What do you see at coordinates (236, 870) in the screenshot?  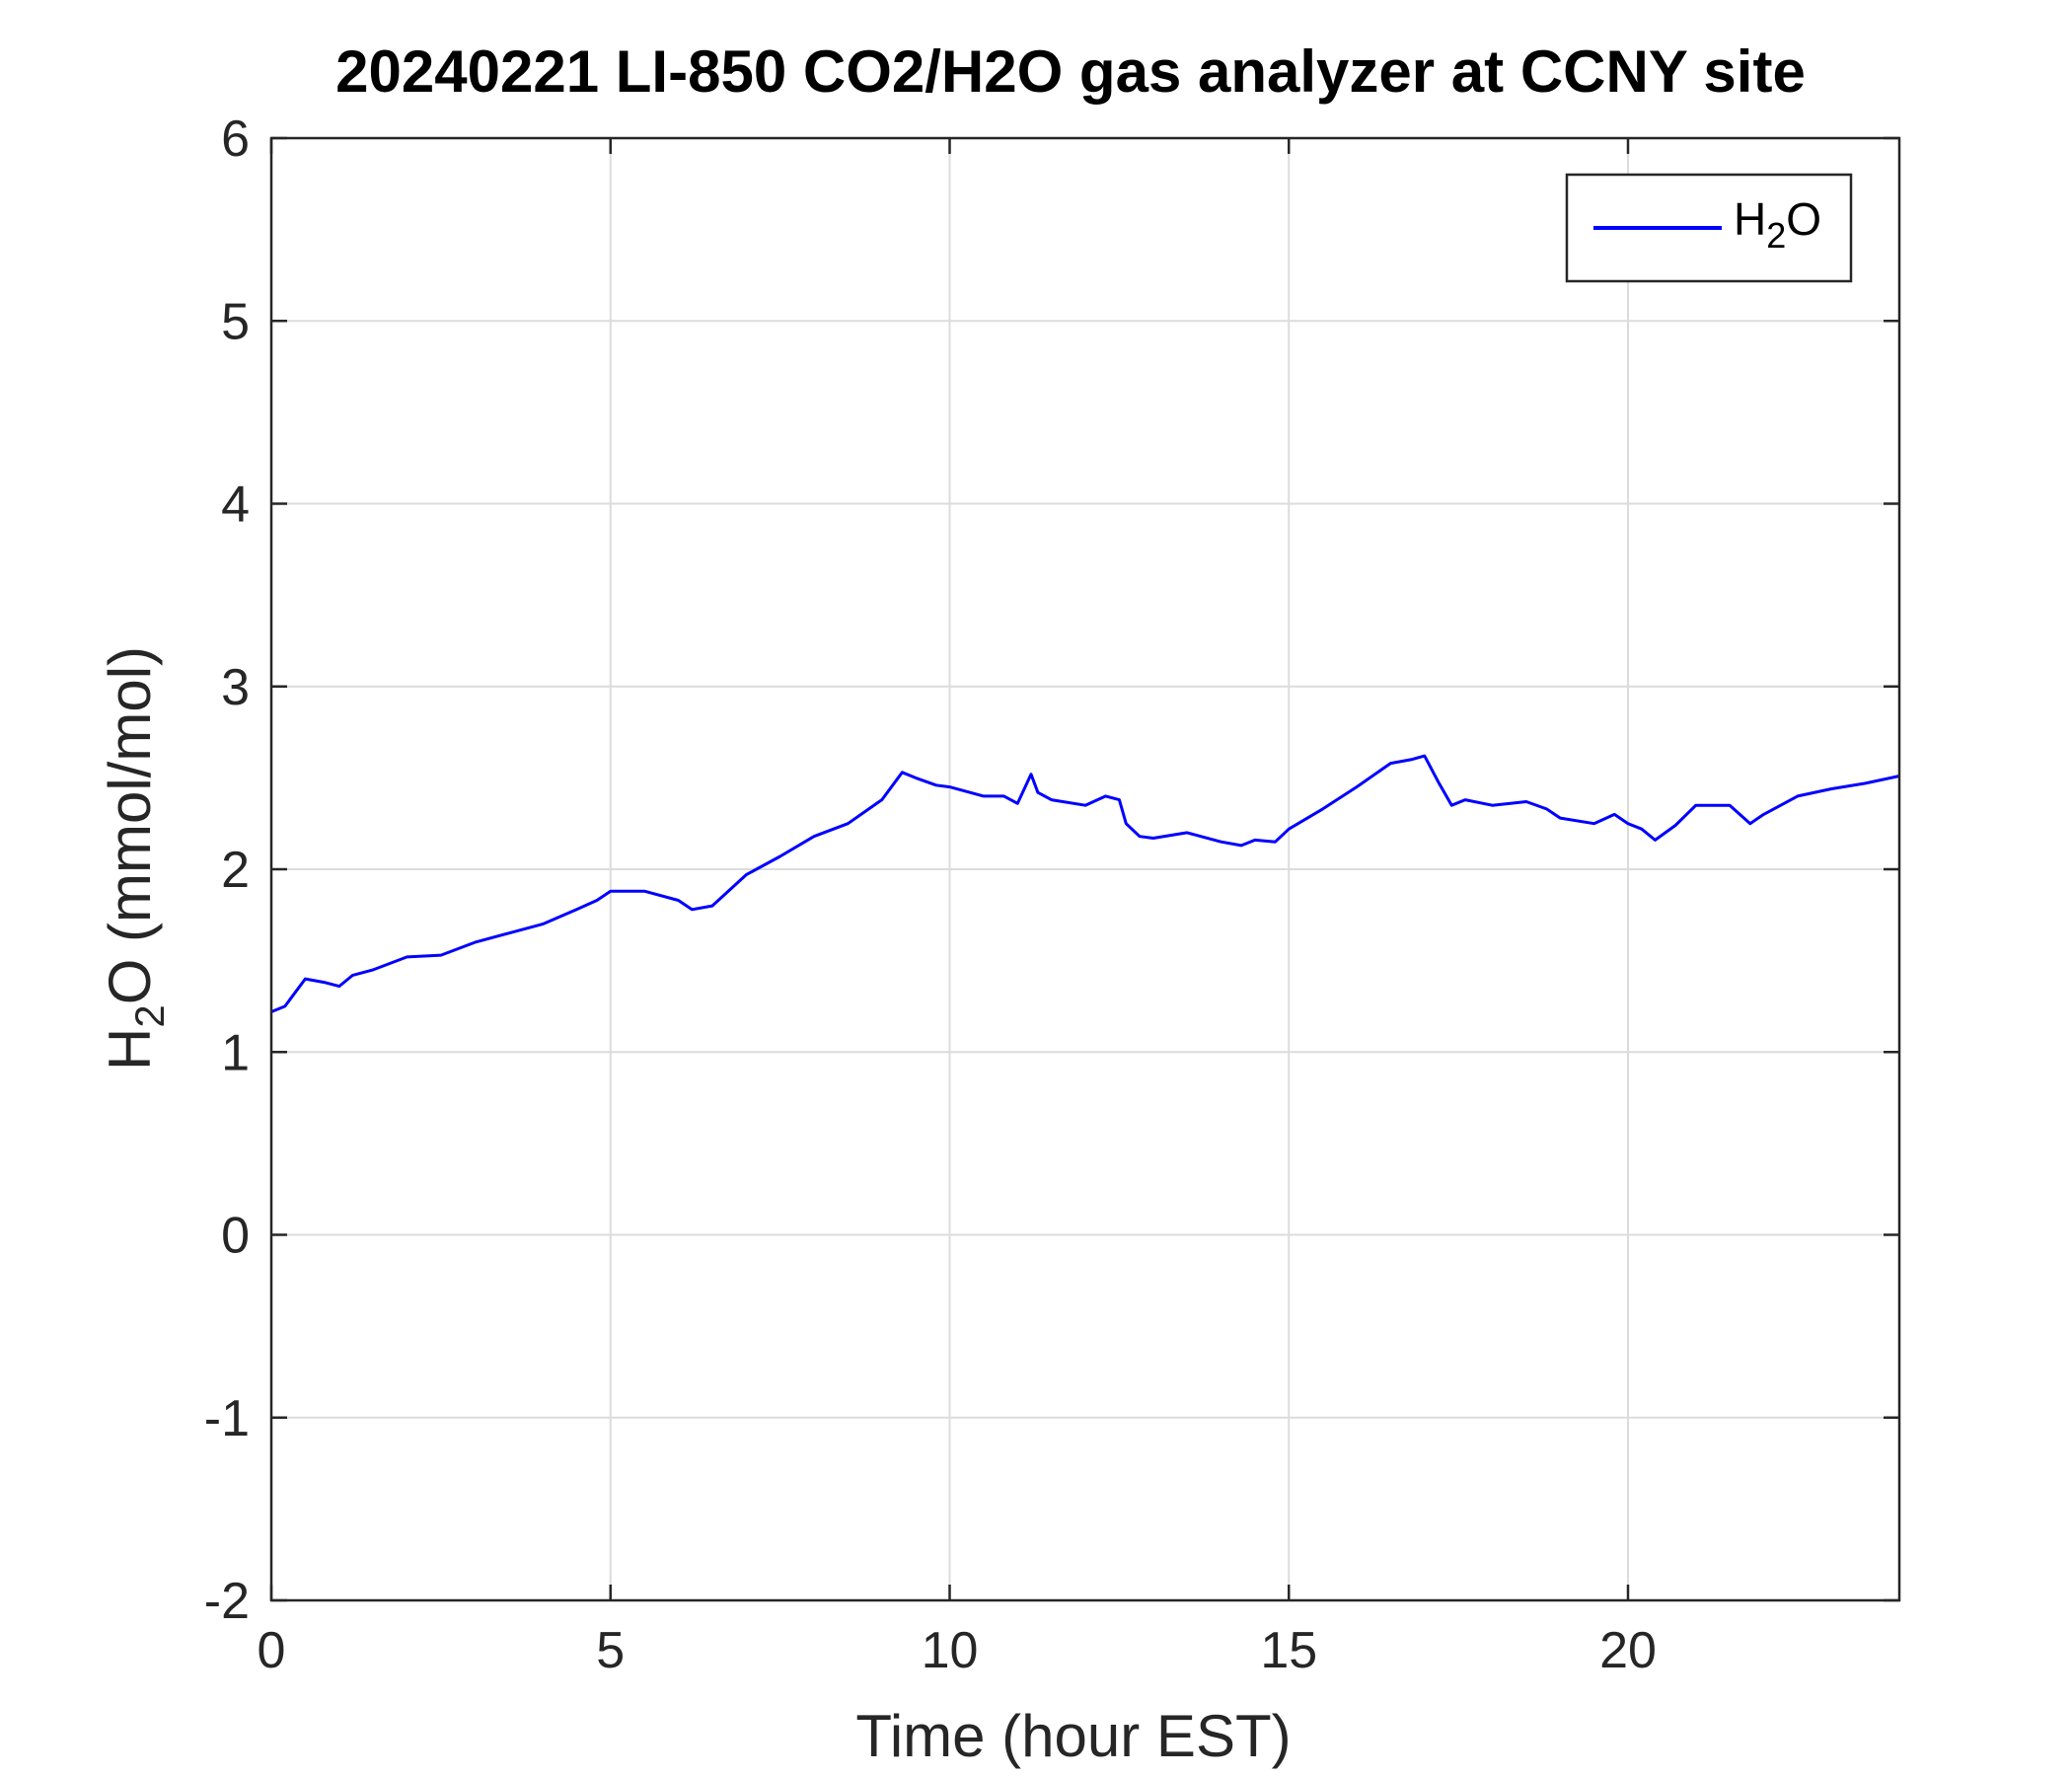 I see `y-tick-label: 2` at bounding box center [236, 870].